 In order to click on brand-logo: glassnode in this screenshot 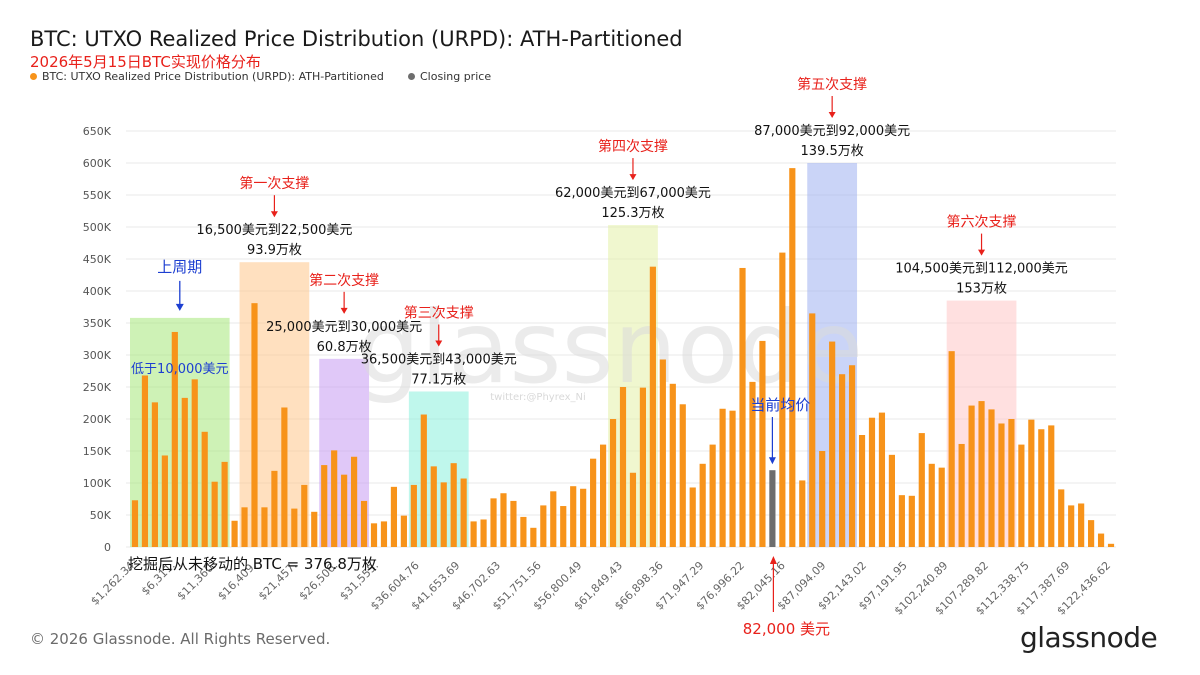, I will do `click(1089, 637)`.